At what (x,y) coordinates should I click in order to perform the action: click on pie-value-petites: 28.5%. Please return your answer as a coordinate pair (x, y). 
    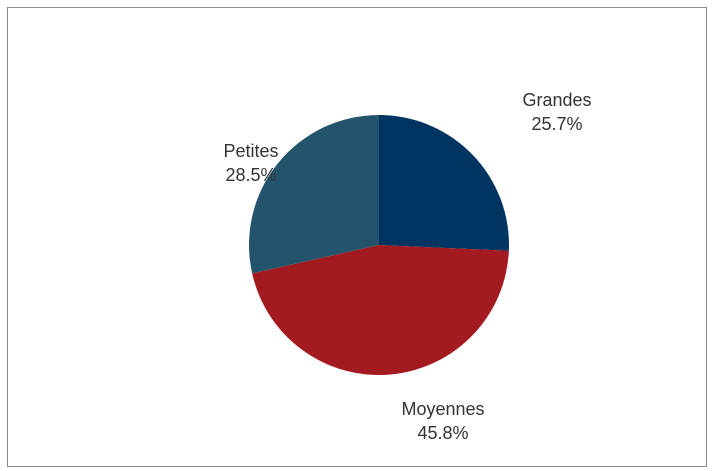
    Looking at the image, I should click on (250, 175).